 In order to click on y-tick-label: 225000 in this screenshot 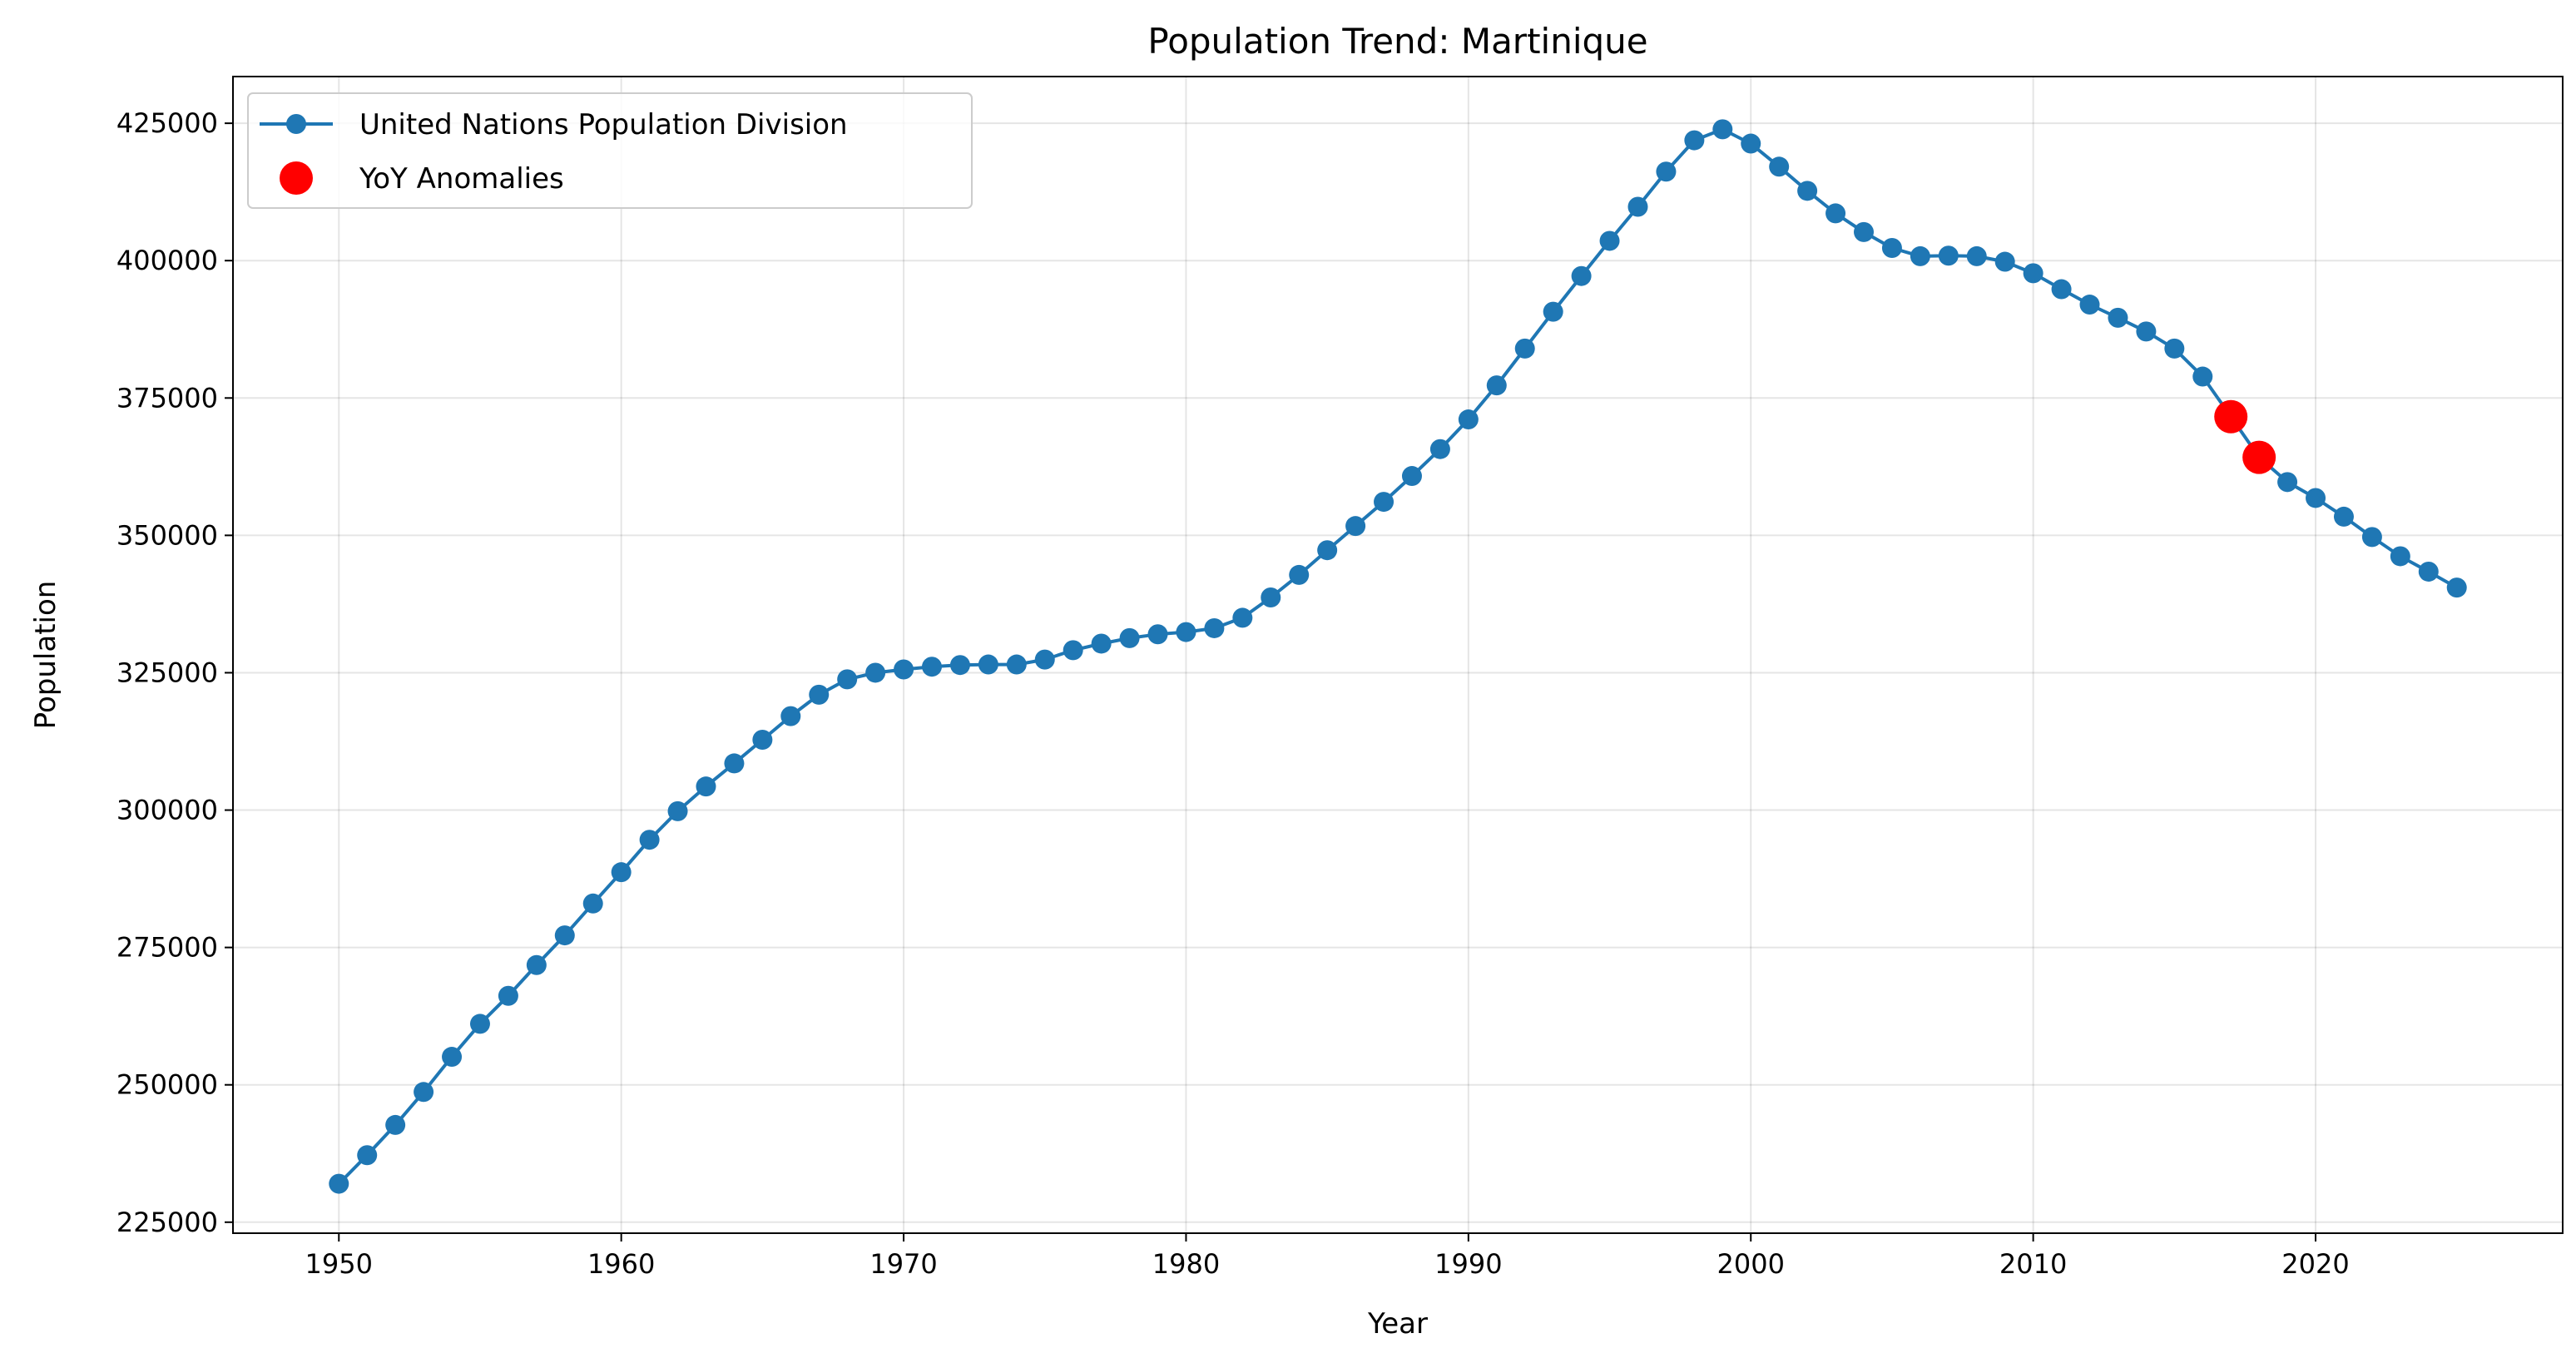, I will do `click(167, 1222)`.